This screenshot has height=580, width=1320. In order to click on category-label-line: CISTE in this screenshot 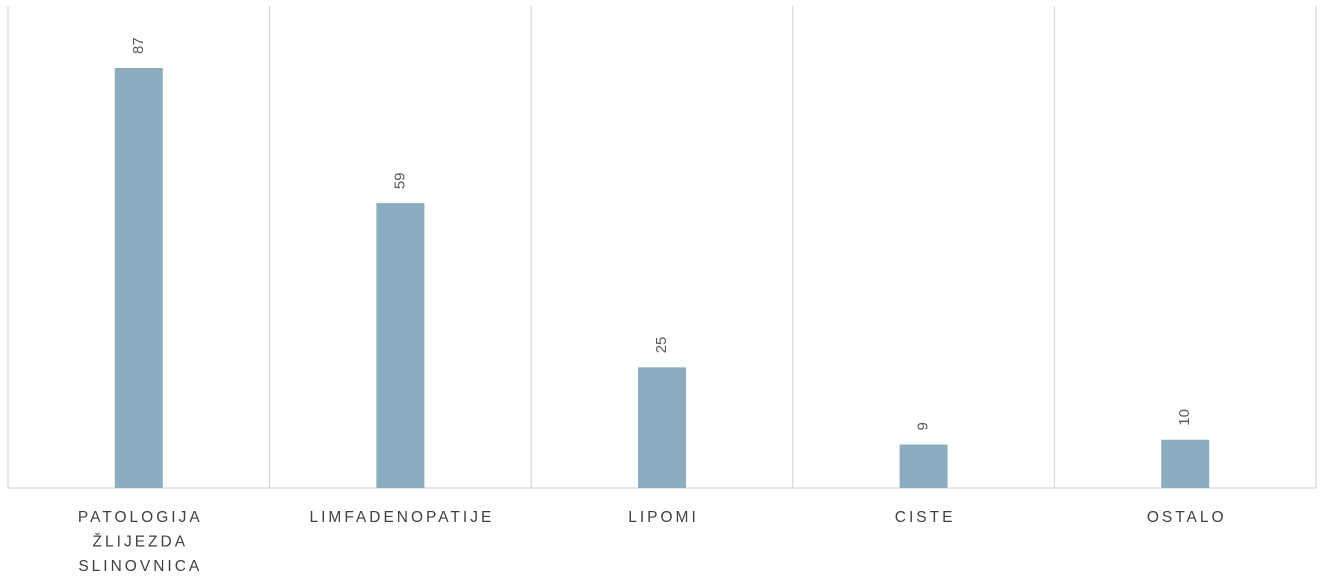, I will do `click(925, 517)`.